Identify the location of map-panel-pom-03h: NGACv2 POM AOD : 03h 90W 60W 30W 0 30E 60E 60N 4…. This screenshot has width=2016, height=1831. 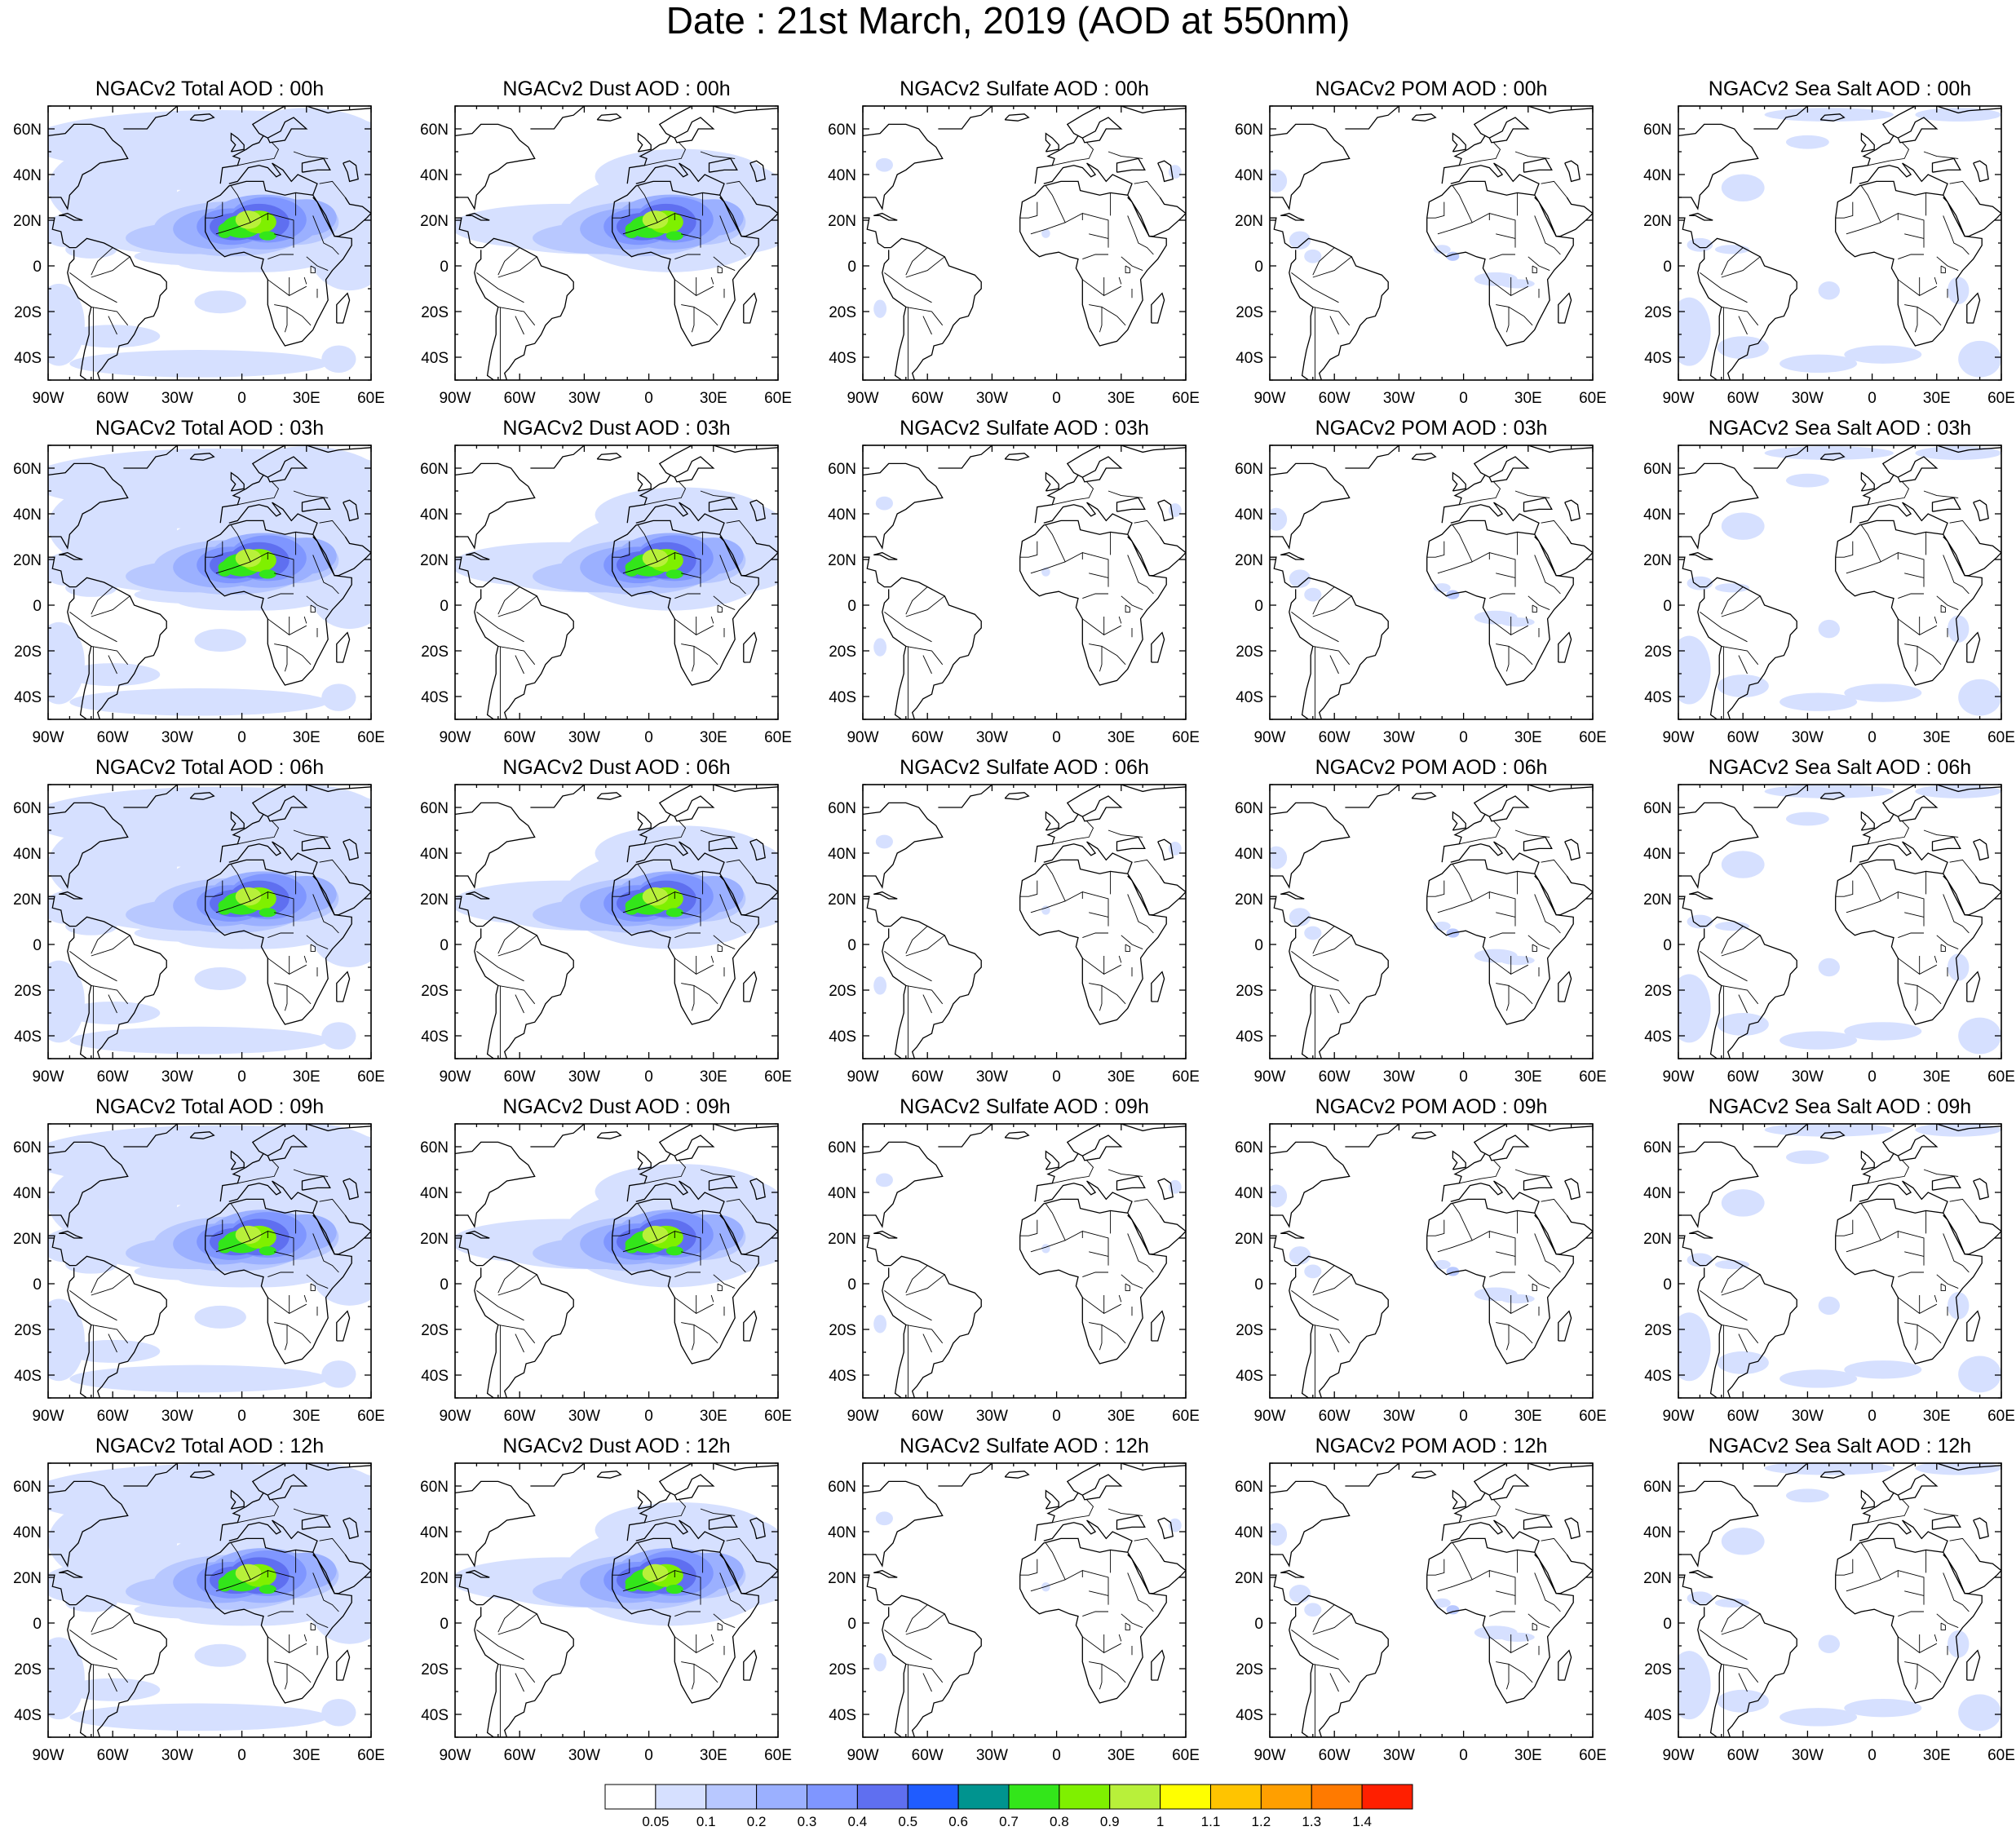
(1421, 581).